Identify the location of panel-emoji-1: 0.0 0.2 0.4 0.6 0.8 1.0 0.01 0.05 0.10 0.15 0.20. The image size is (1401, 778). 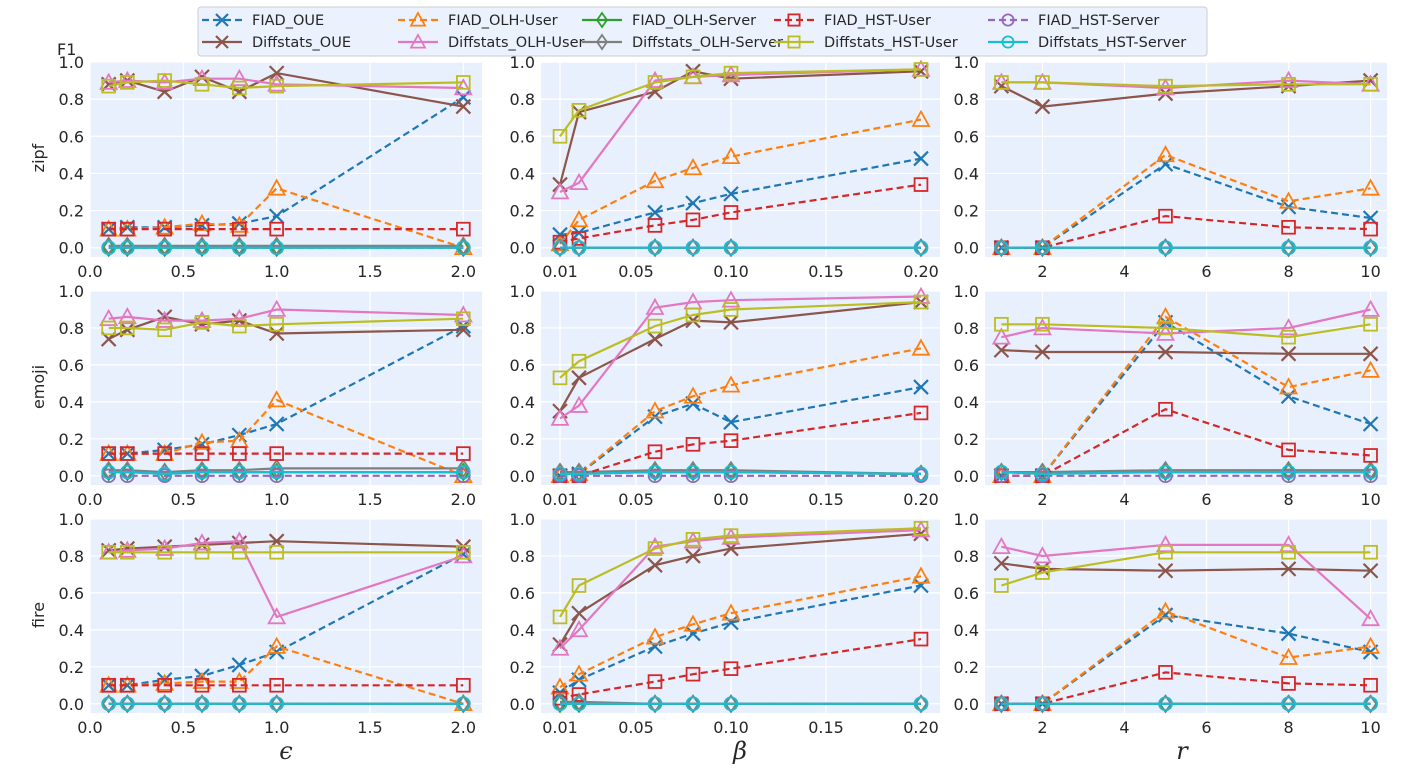
(725, 395).